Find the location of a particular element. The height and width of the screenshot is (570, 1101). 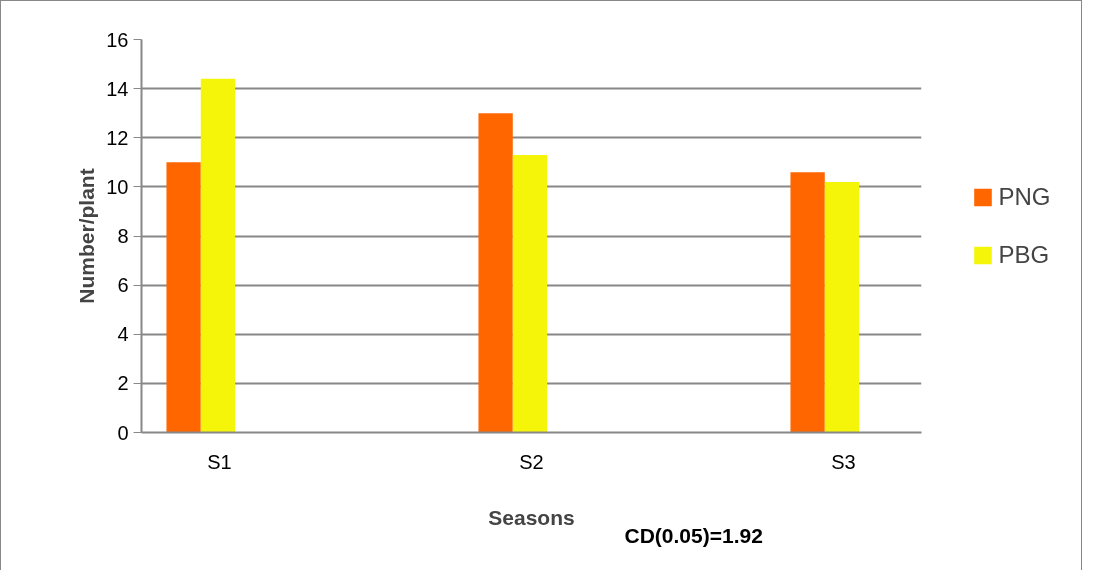

y-tick-label: 2 is located at coordinates (123, 383).